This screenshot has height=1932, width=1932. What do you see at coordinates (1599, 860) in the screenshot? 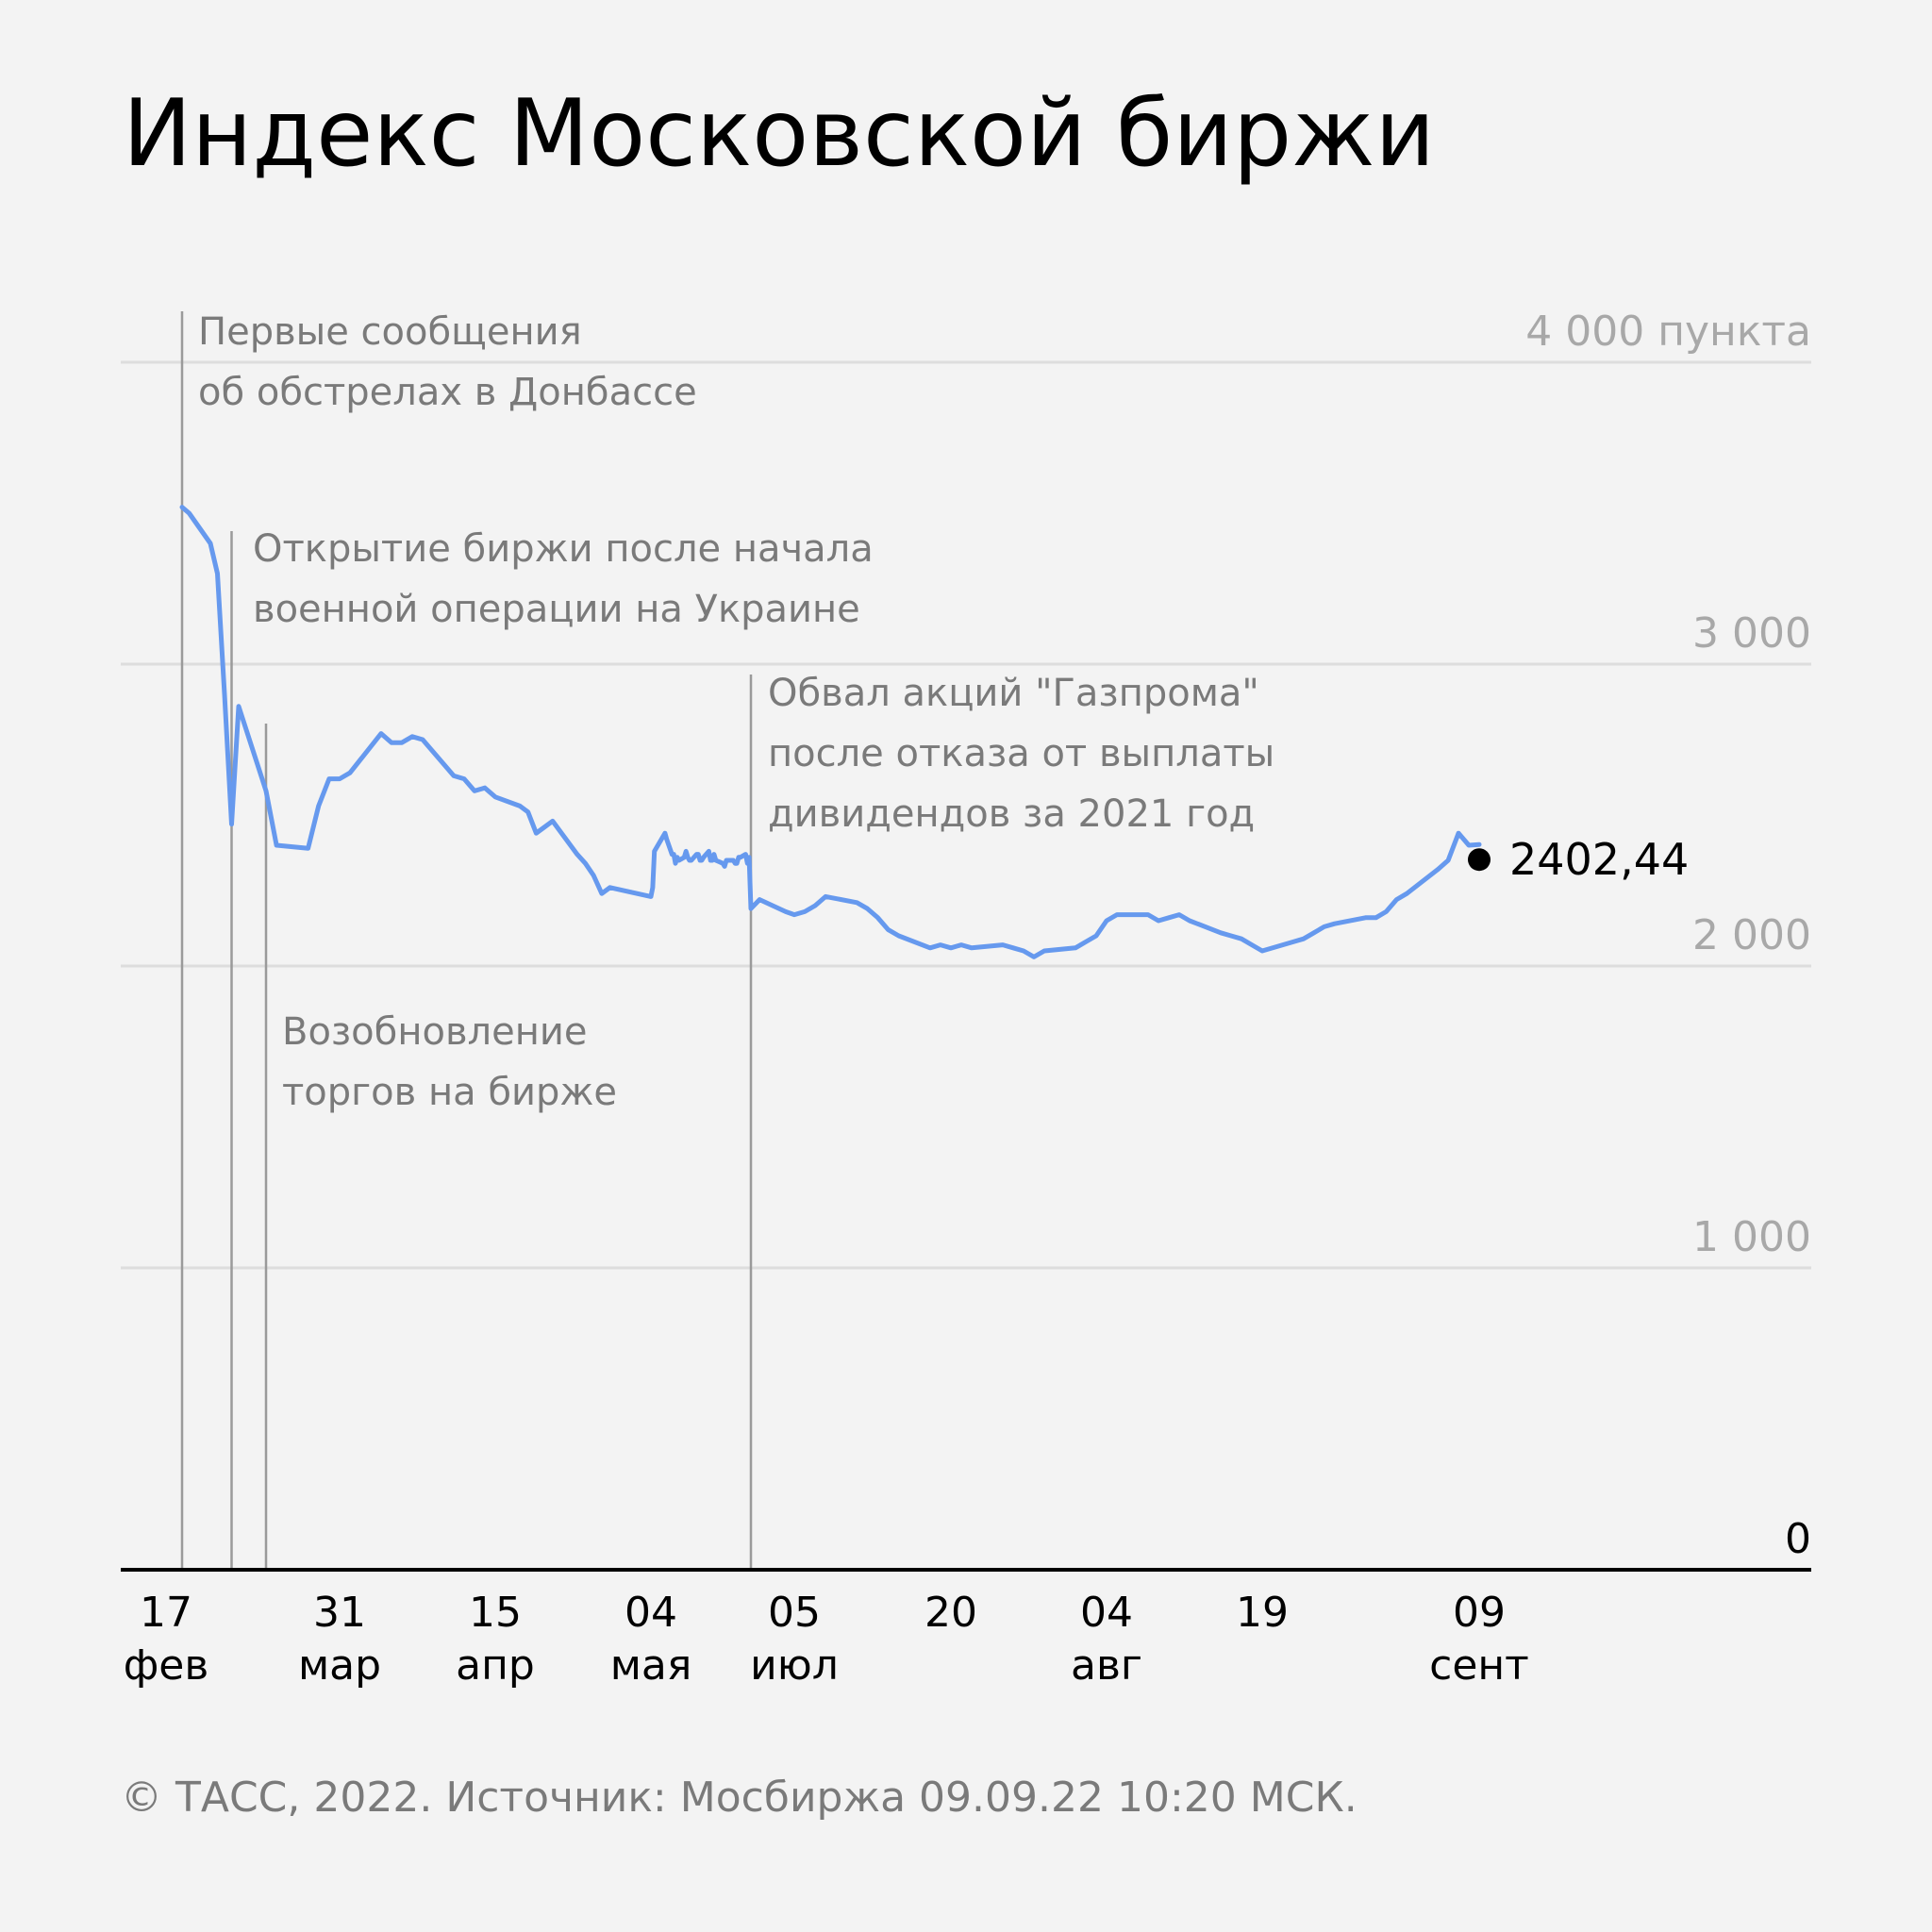
I see `last-value-label: 2402,44` at bounding box center [1599, 860].